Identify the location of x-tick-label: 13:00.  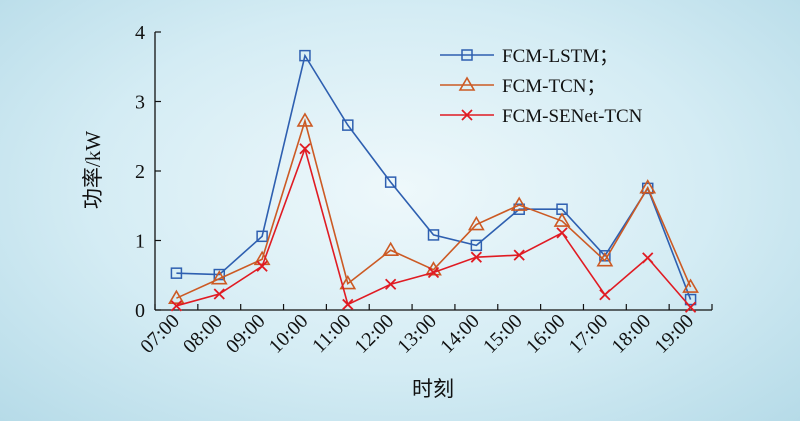
(417, 334).